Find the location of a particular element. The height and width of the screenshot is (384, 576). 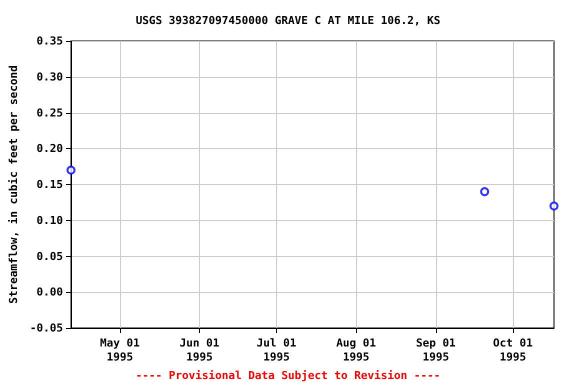

y-axis-title: Streamflow, in cubic feet per second is located at coordinates (13, 184).